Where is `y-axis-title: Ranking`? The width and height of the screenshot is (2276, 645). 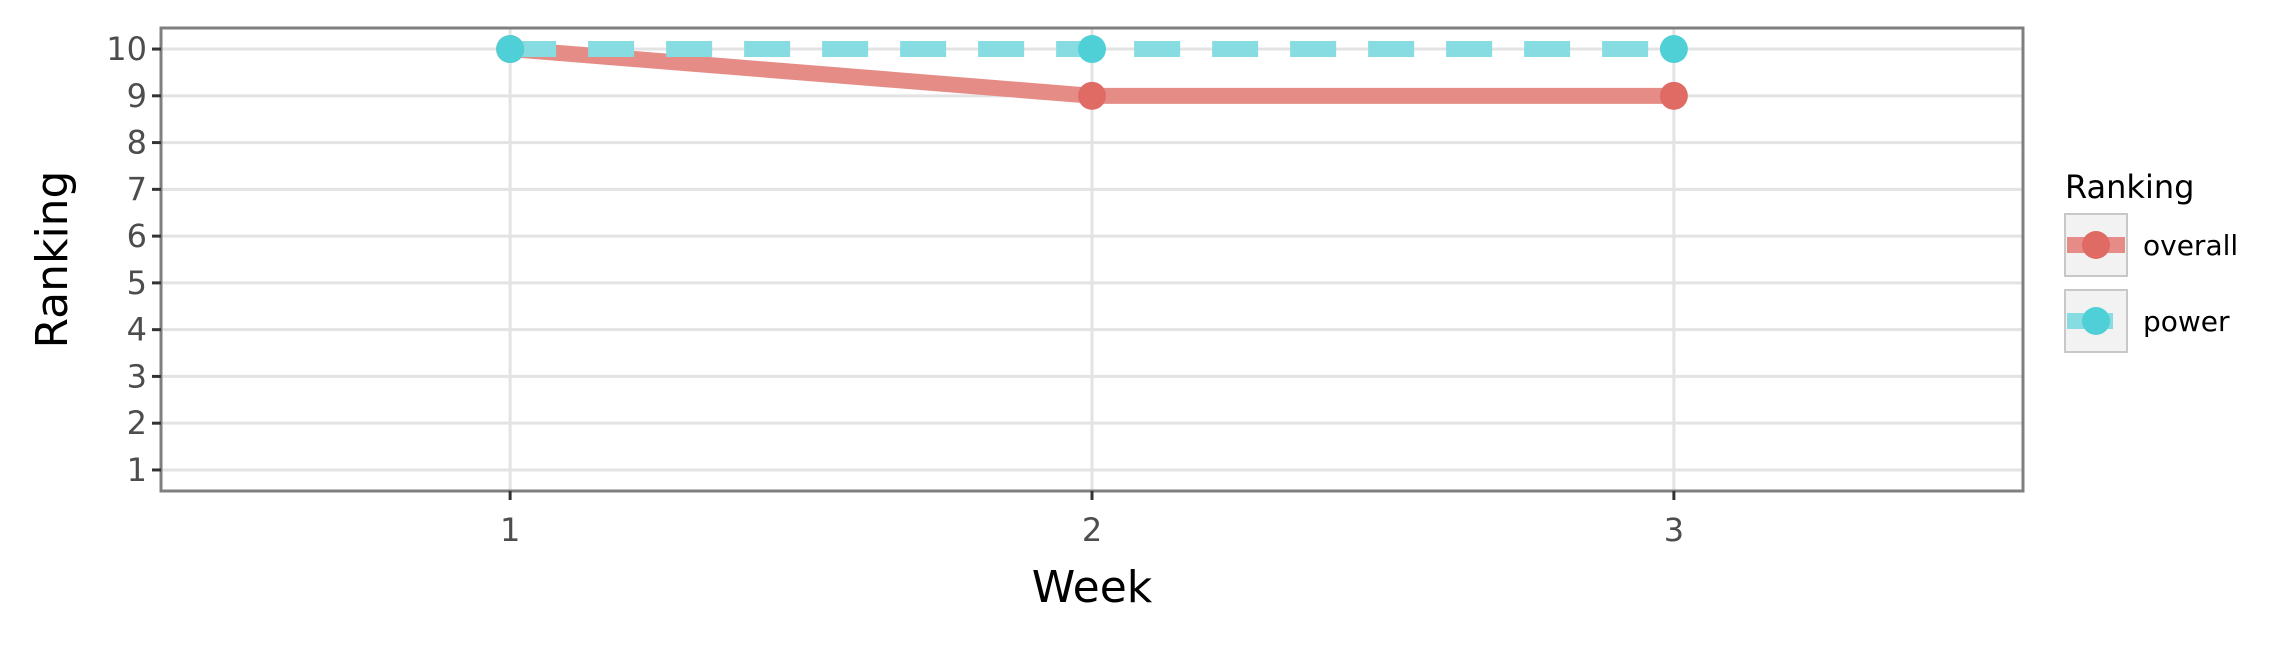
y-axis-title: Ranking is located at coordinates (52, 260).